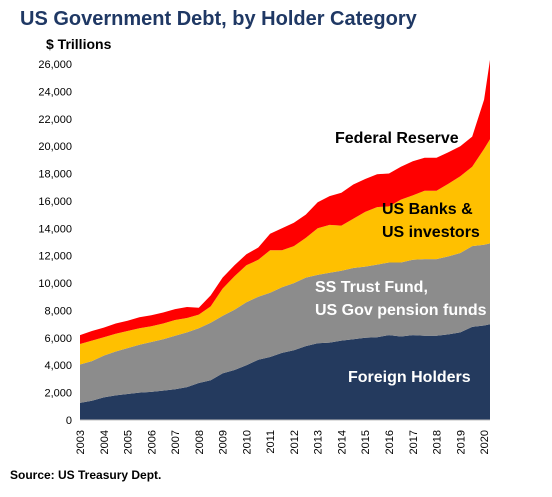 The image size is (552, 497). What do you see at coordinates (55, 65) in the screenshot?
I see `y-tick-label: 26,000` at bounding box center [55, 65].